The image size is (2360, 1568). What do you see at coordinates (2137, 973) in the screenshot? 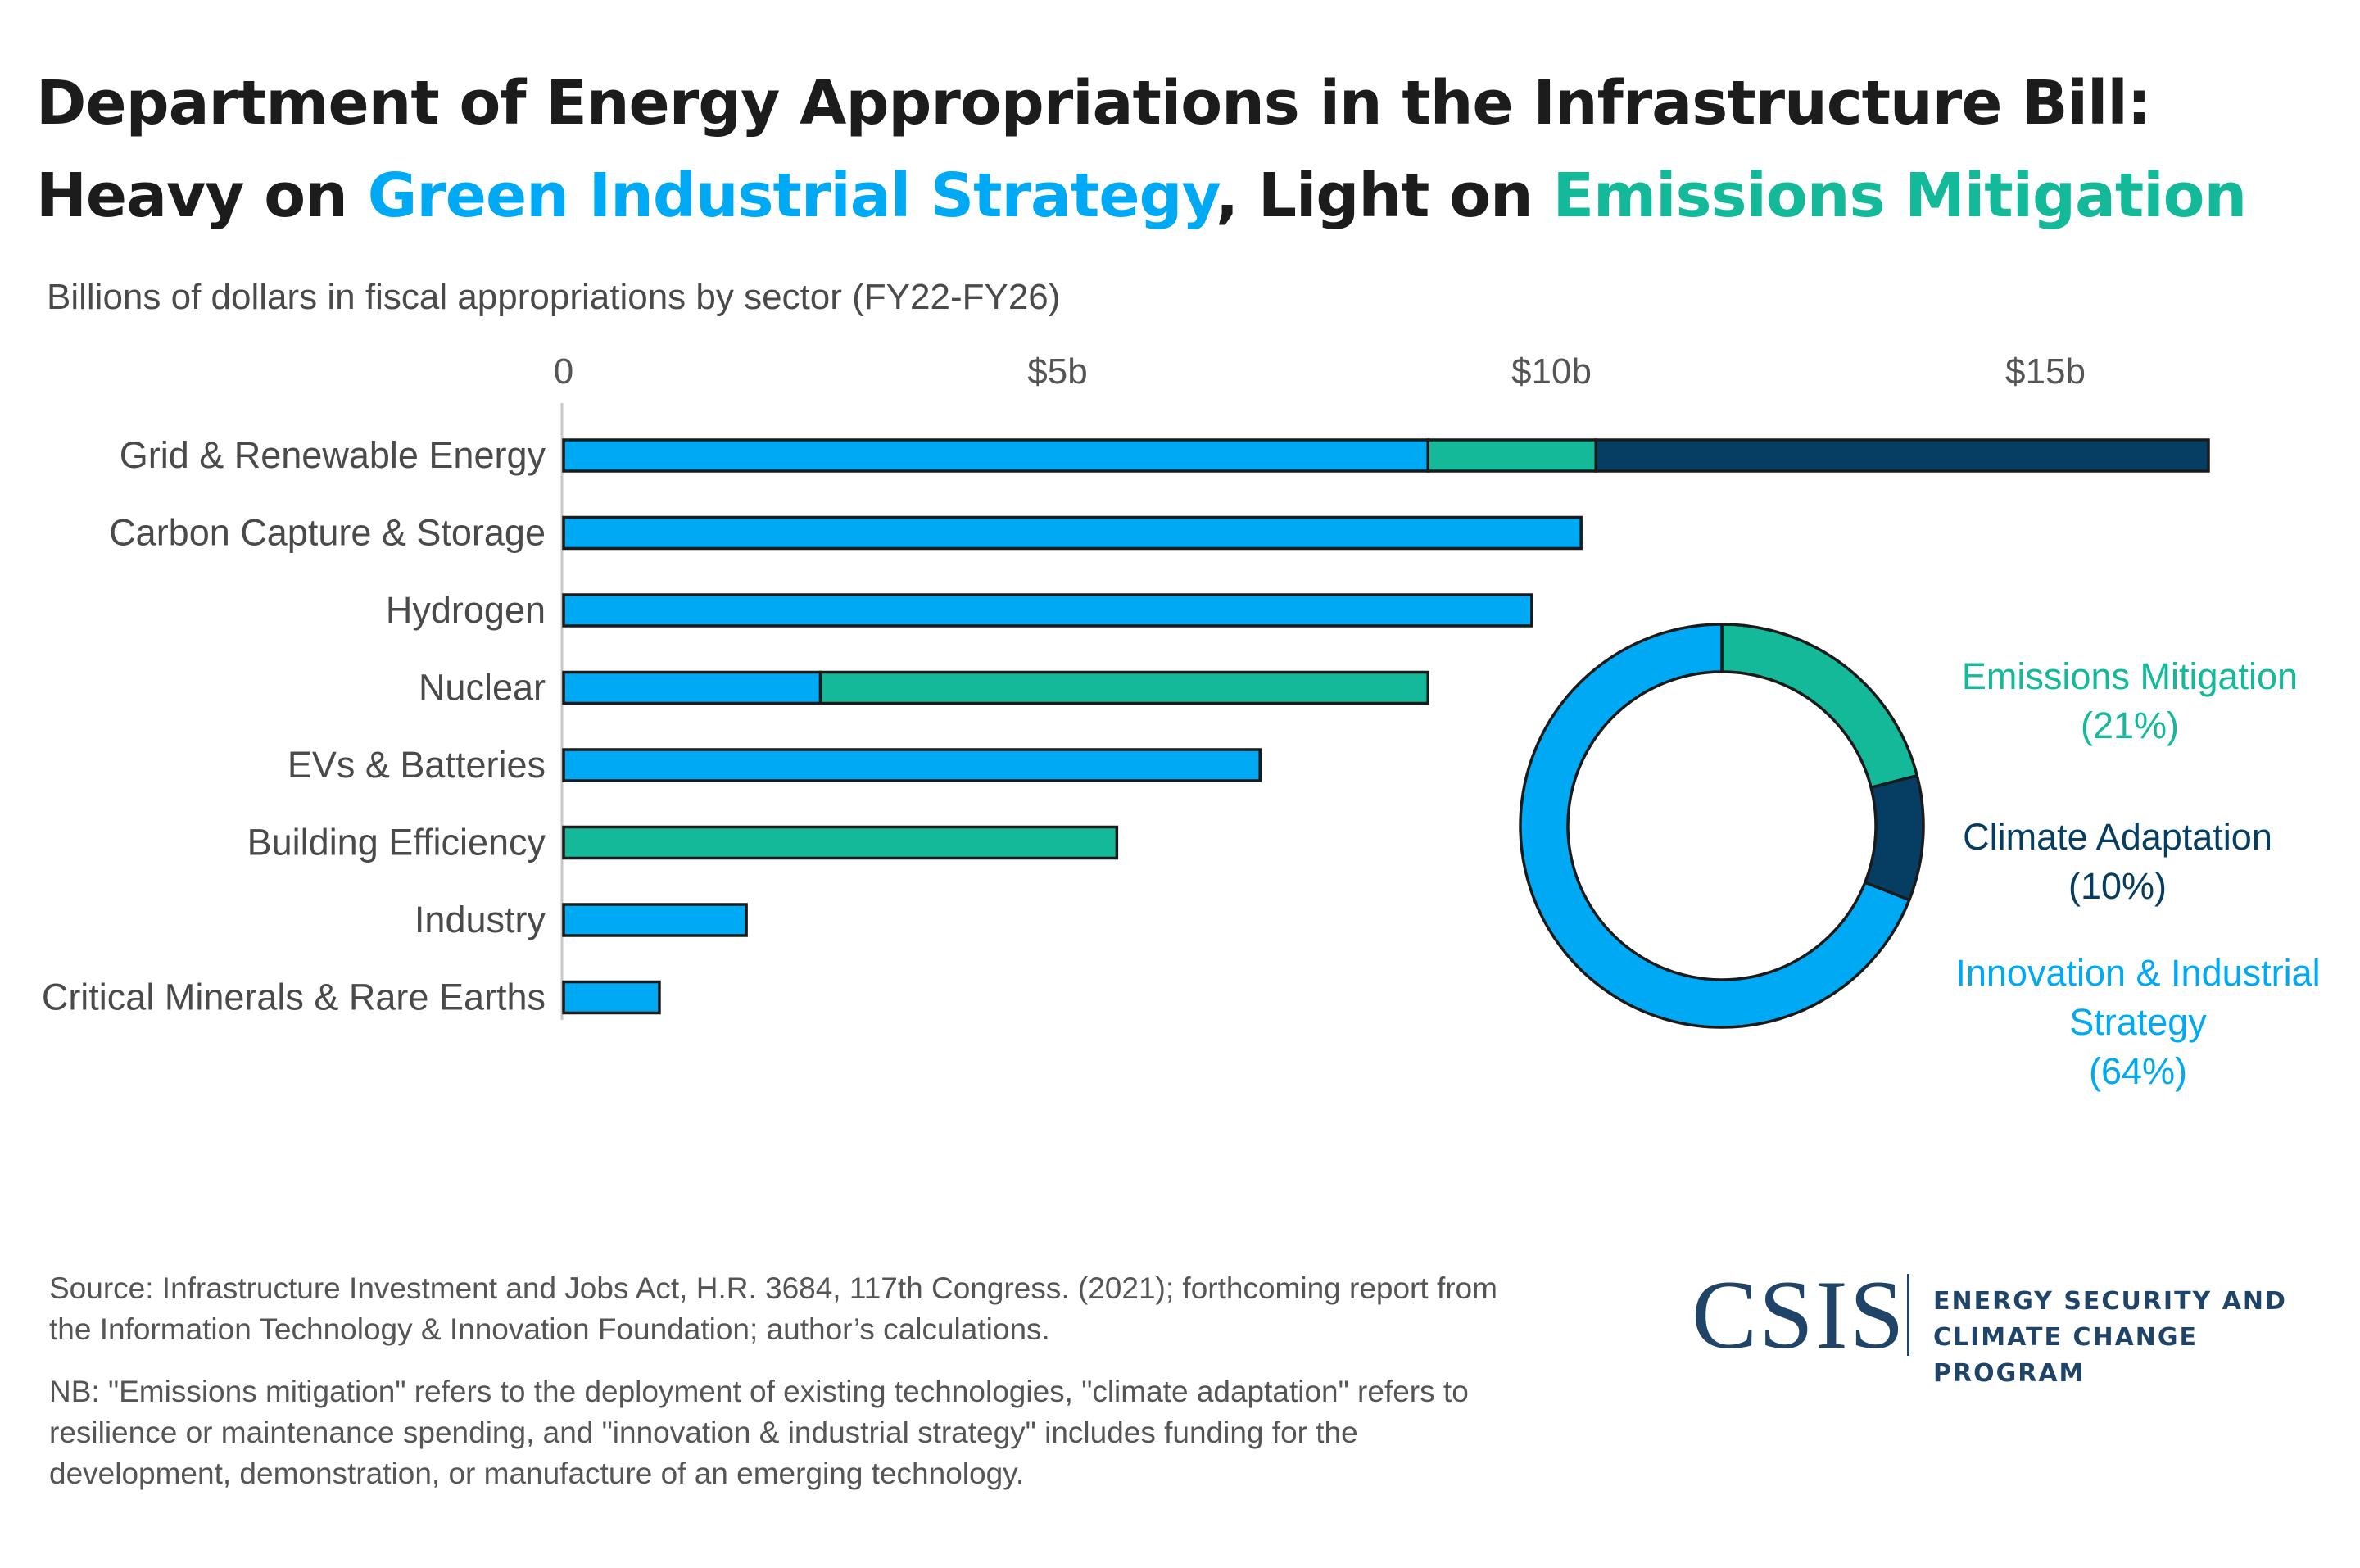
I see `donut-label-innovation-and-industrial-strategy: Innovation & Industrial` at bounding box center [2137, 973].